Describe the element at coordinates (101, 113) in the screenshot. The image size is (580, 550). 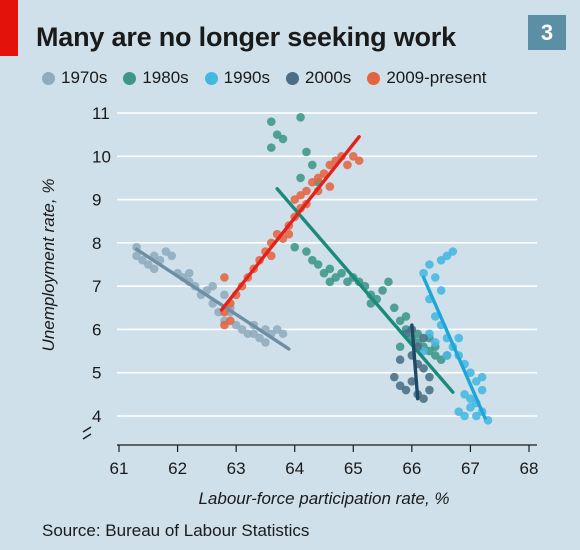
I see `y-tick-label: 11` at that location.